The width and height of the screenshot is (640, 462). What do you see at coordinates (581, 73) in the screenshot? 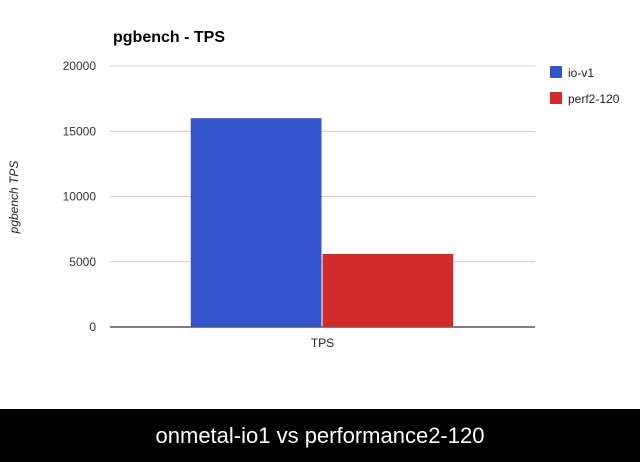
I see `legend-label-io-v1: io-v1` at bounding box center [581, 73].